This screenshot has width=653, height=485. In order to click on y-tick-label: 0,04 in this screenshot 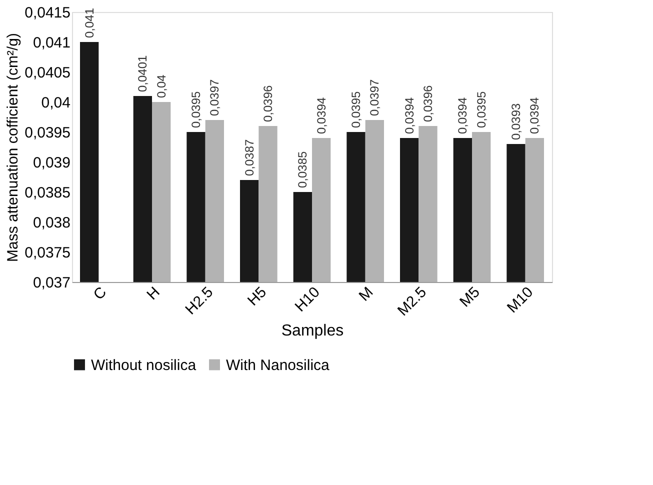, I will do `click(55, 103)`.